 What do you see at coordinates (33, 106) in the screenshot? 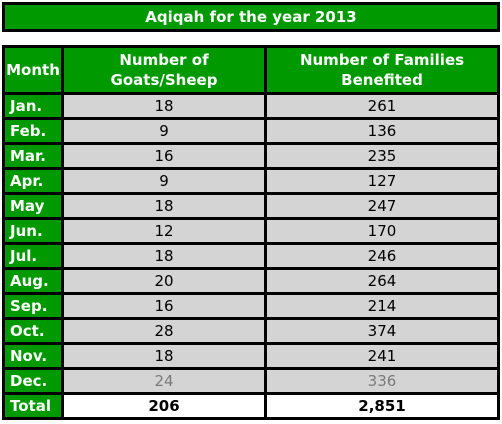
I see `month-cell: Jan.` at bounding box center [33, 106].